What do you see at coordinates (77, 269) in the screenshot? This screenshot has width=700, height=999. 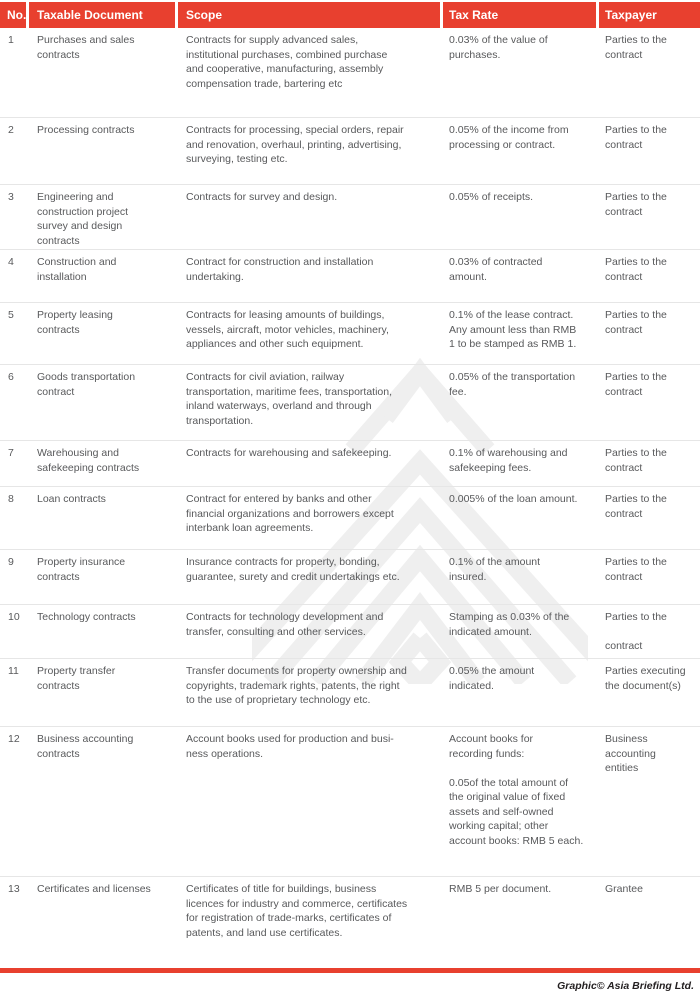 I see `taxable-document-cell: Construction and installation` at bounding box center [77, 269].